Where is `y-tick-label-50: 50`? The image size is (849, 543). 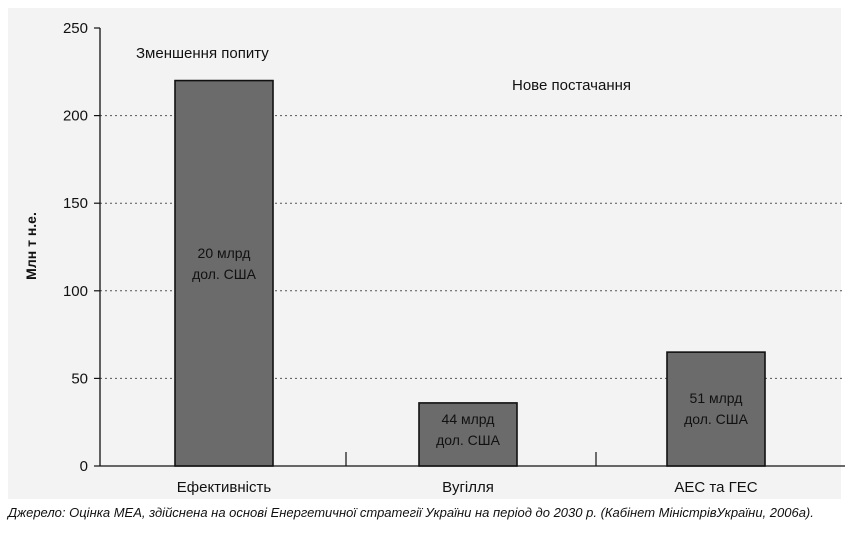
y-tick-label-50: 50 is located at coordinates (79, 378).